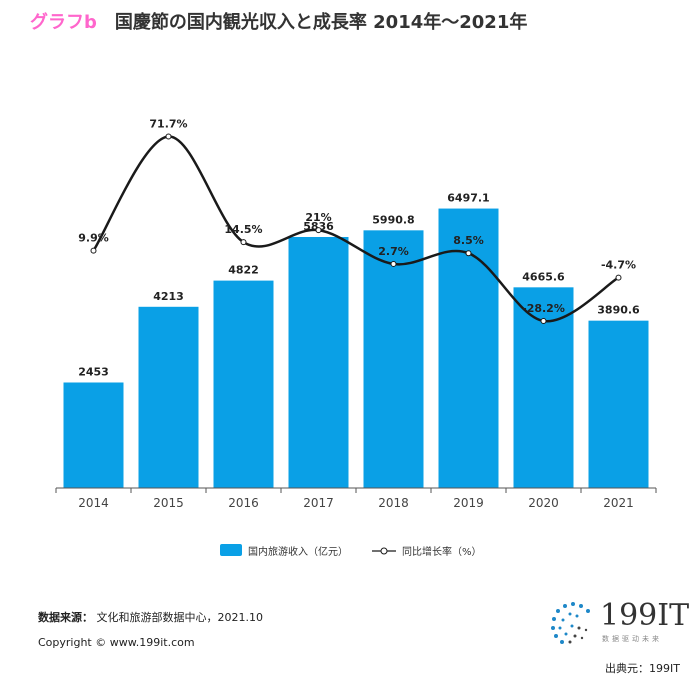 This screenshot has width=700, height=685. Describe the element at coordinates (442, 551) in the screenshot. I see `legend-line-label: 同比增长率（%）` at that location.